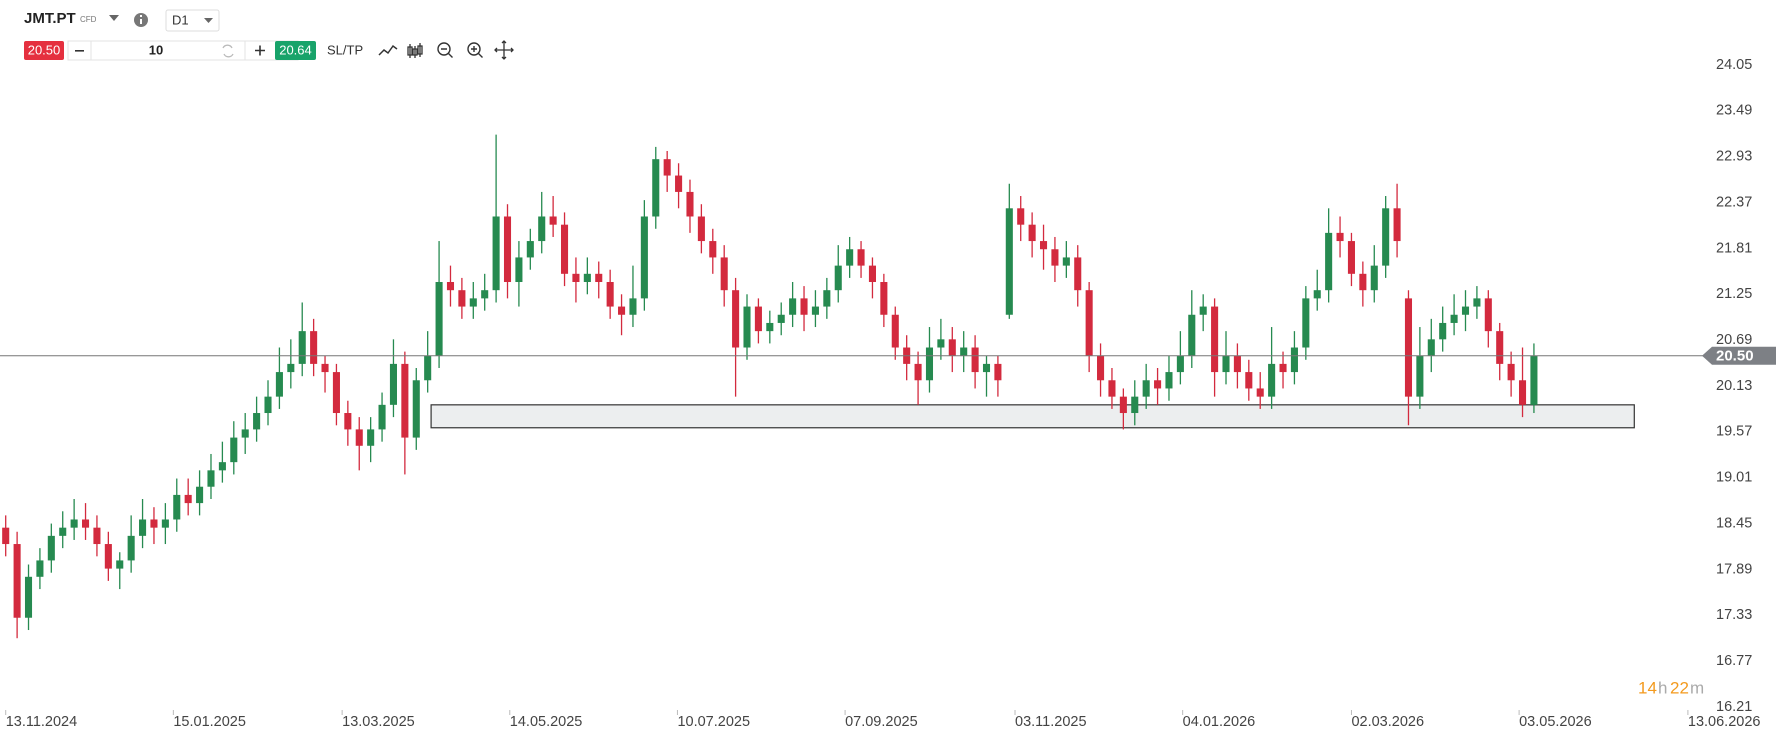 The height and width of the screenshot is (748, 1787). I want to click on instrument-type: CFD, so click(88, 19).